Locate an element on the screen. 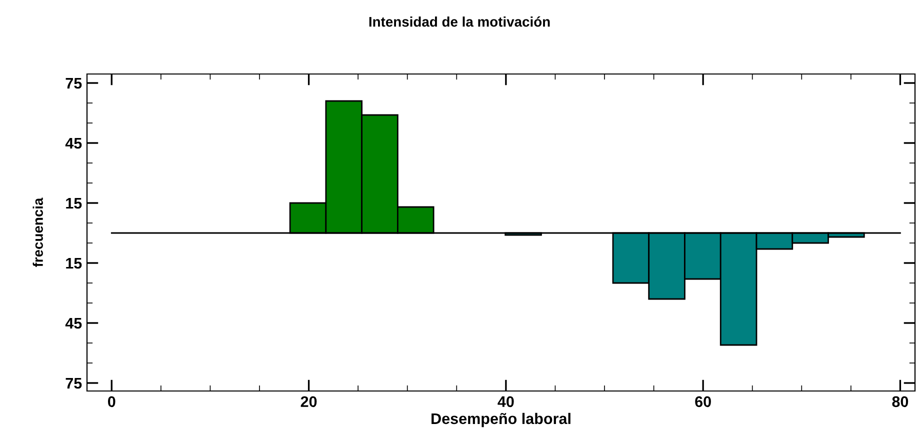 Image resolution: width=919 pixels, height=441 pixels. y-axis-title: frecuencia is located at coordinates (37, 232).